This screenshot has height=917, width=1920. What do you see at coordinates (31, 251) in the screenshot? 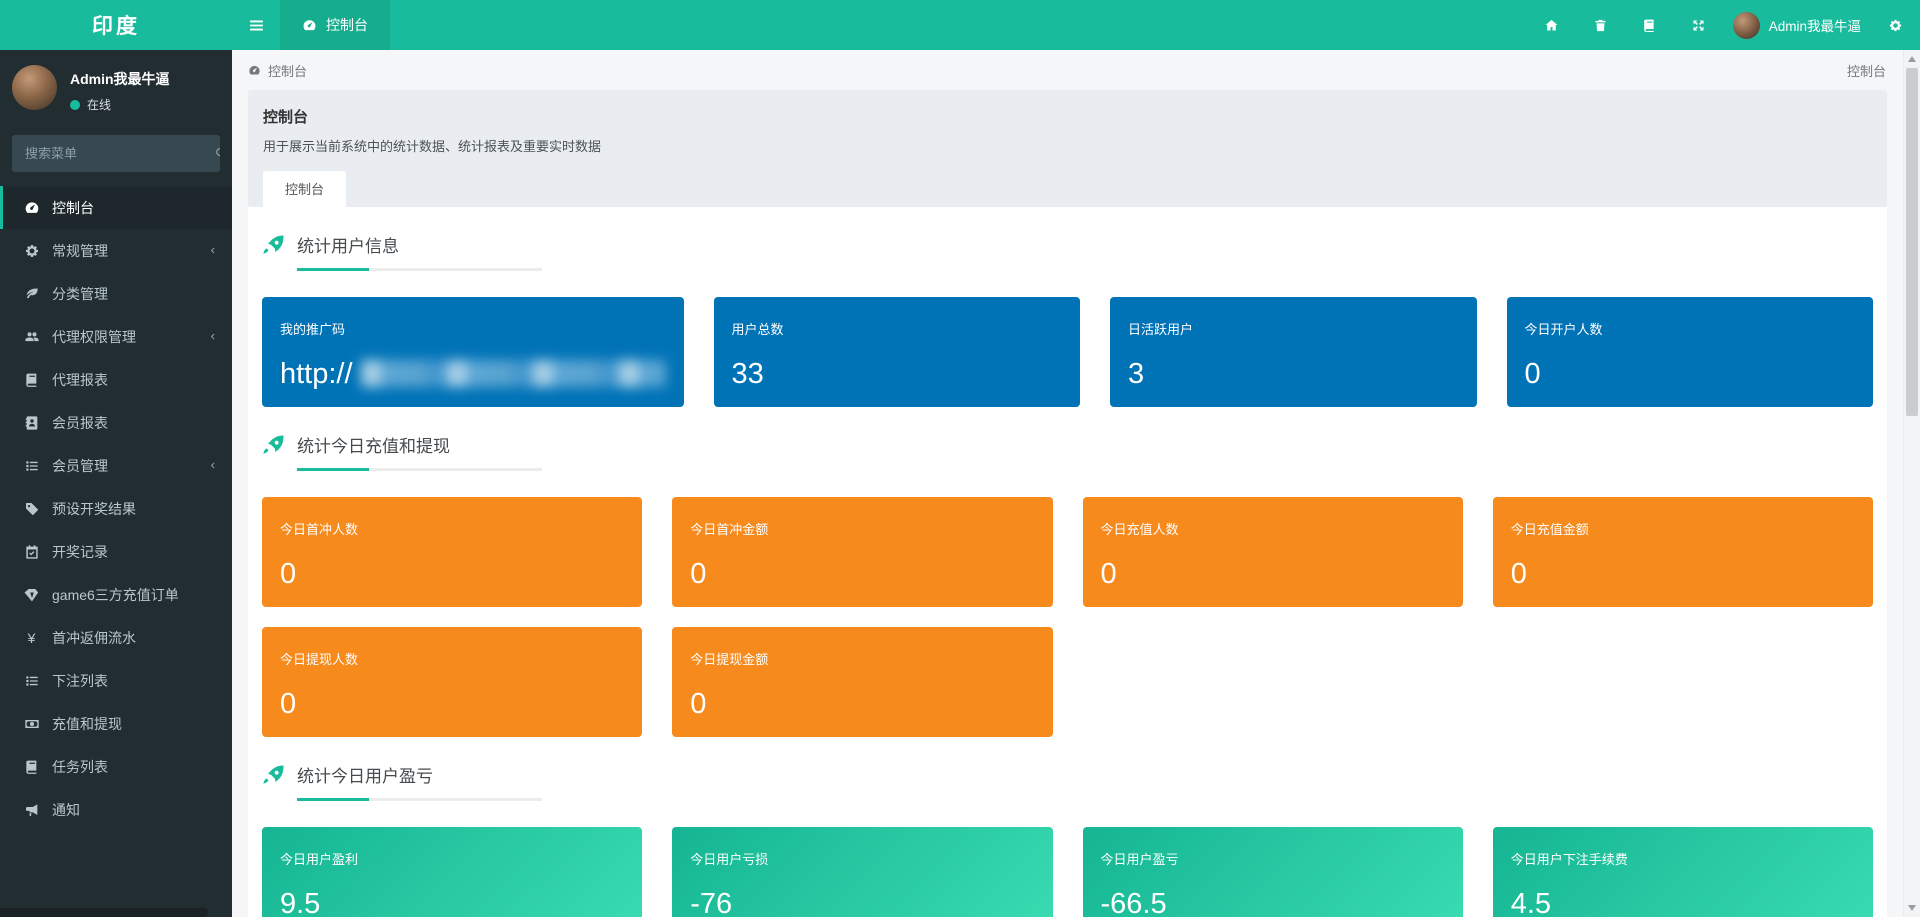
I see `cogs-icon` at bounding box center [31, 251].